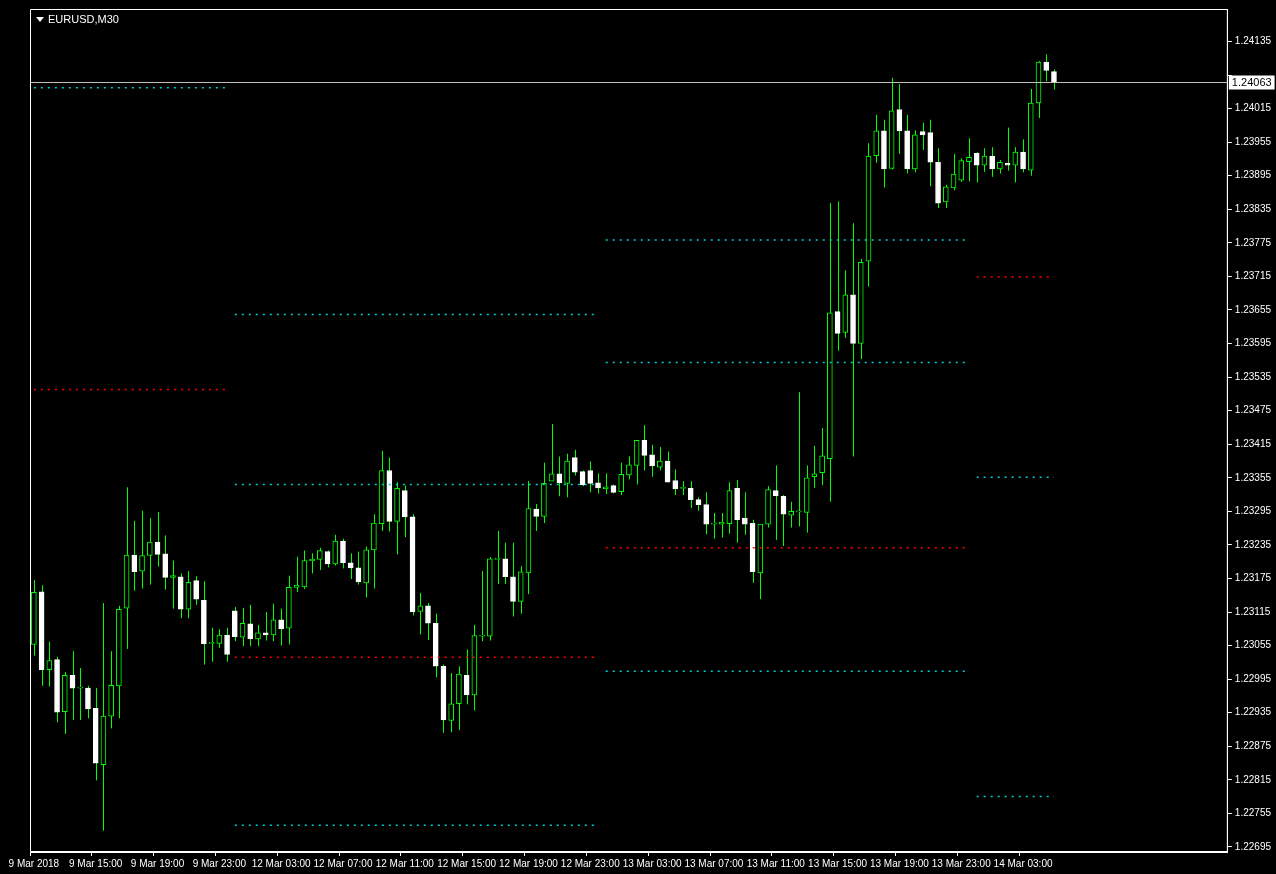  I want to click on x-tick-label: 13 Mar 07:00, so click(714, 863).